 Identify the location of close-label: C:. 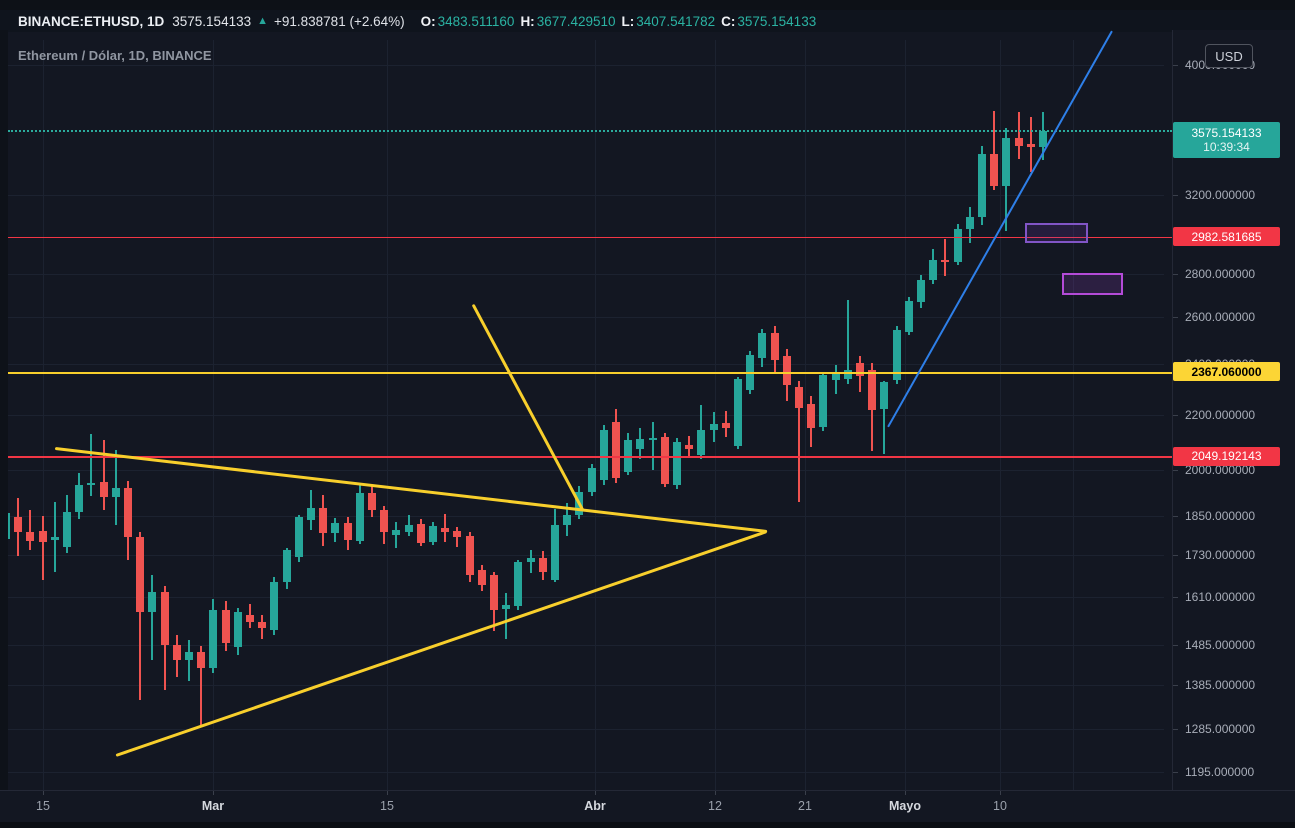
(728, 21).